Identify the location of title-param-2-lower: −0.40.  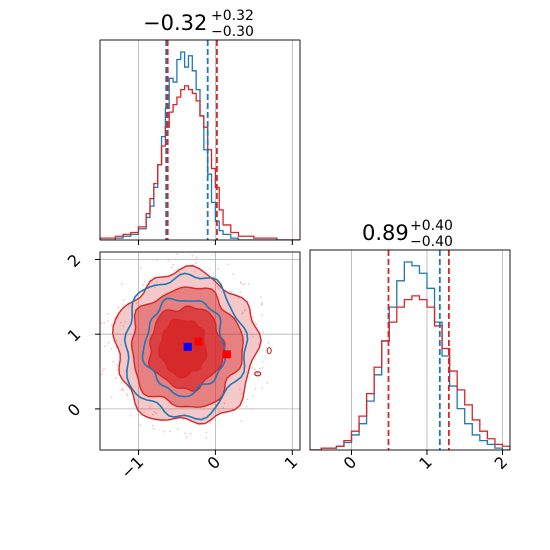
(431, 242).